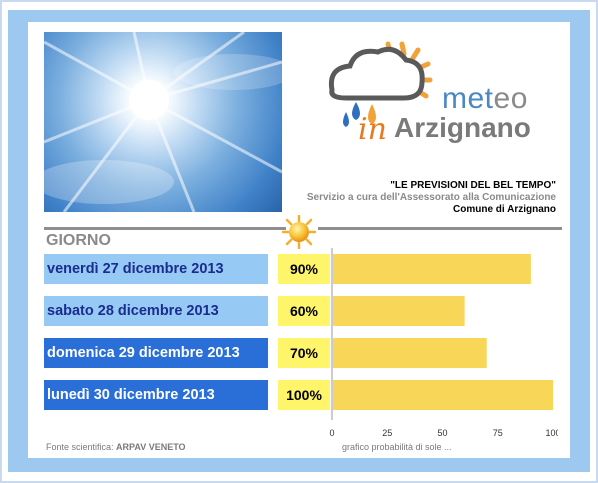 The width and height of the screenshot is (598, 483). What do you see at coordinates (151, 447) in the screenshot?
I see `source-value: ARPAV VENETO` at bounding box center [151, 447].